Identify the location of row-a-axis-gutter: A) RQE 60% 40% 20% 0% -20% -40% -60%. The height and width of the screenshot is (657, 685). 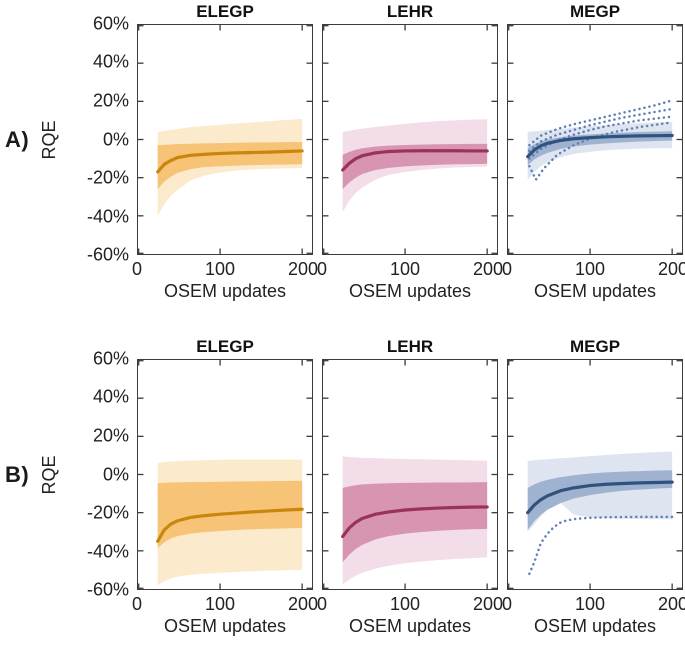
(68, 153).